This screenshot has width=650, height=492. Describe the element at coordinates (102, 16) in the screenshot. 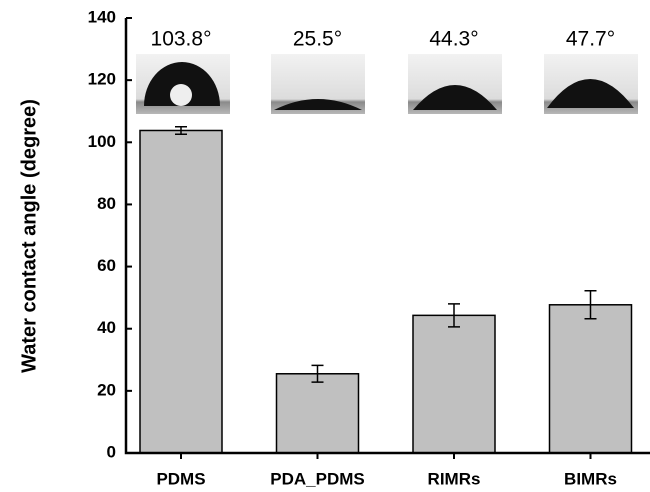

I see `y-tick-label: 140` at that location.